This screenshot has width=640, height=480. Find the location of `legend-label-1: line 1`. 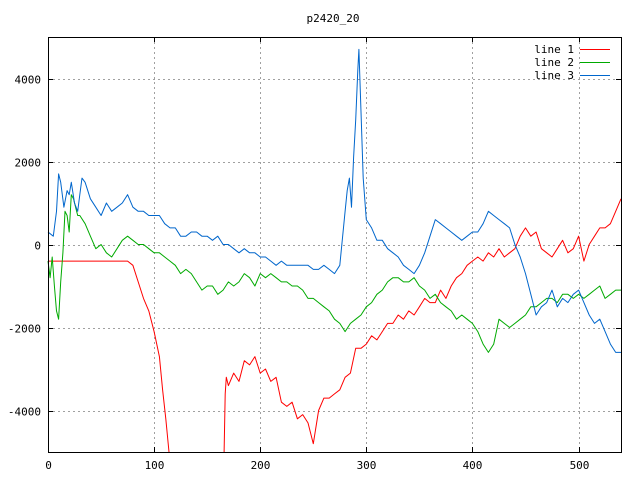

legend-label-1: line 1 is located at coordinates (554, 49).